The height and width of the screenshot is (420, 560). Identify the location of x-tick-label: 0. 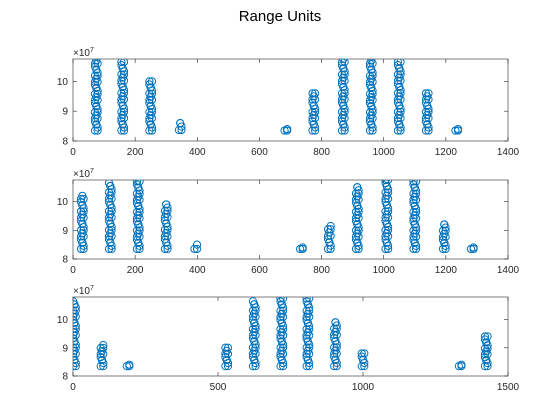
(73, 152).